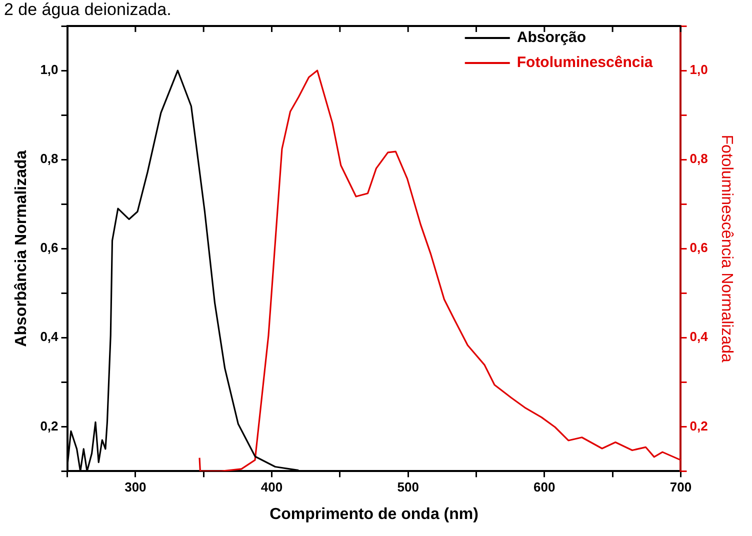 The width and height of the screenshot is (752, 536). Describe the element at coordinates (49, 70) in the screenshot. I see `y-tick-label: 1,0` at that location.